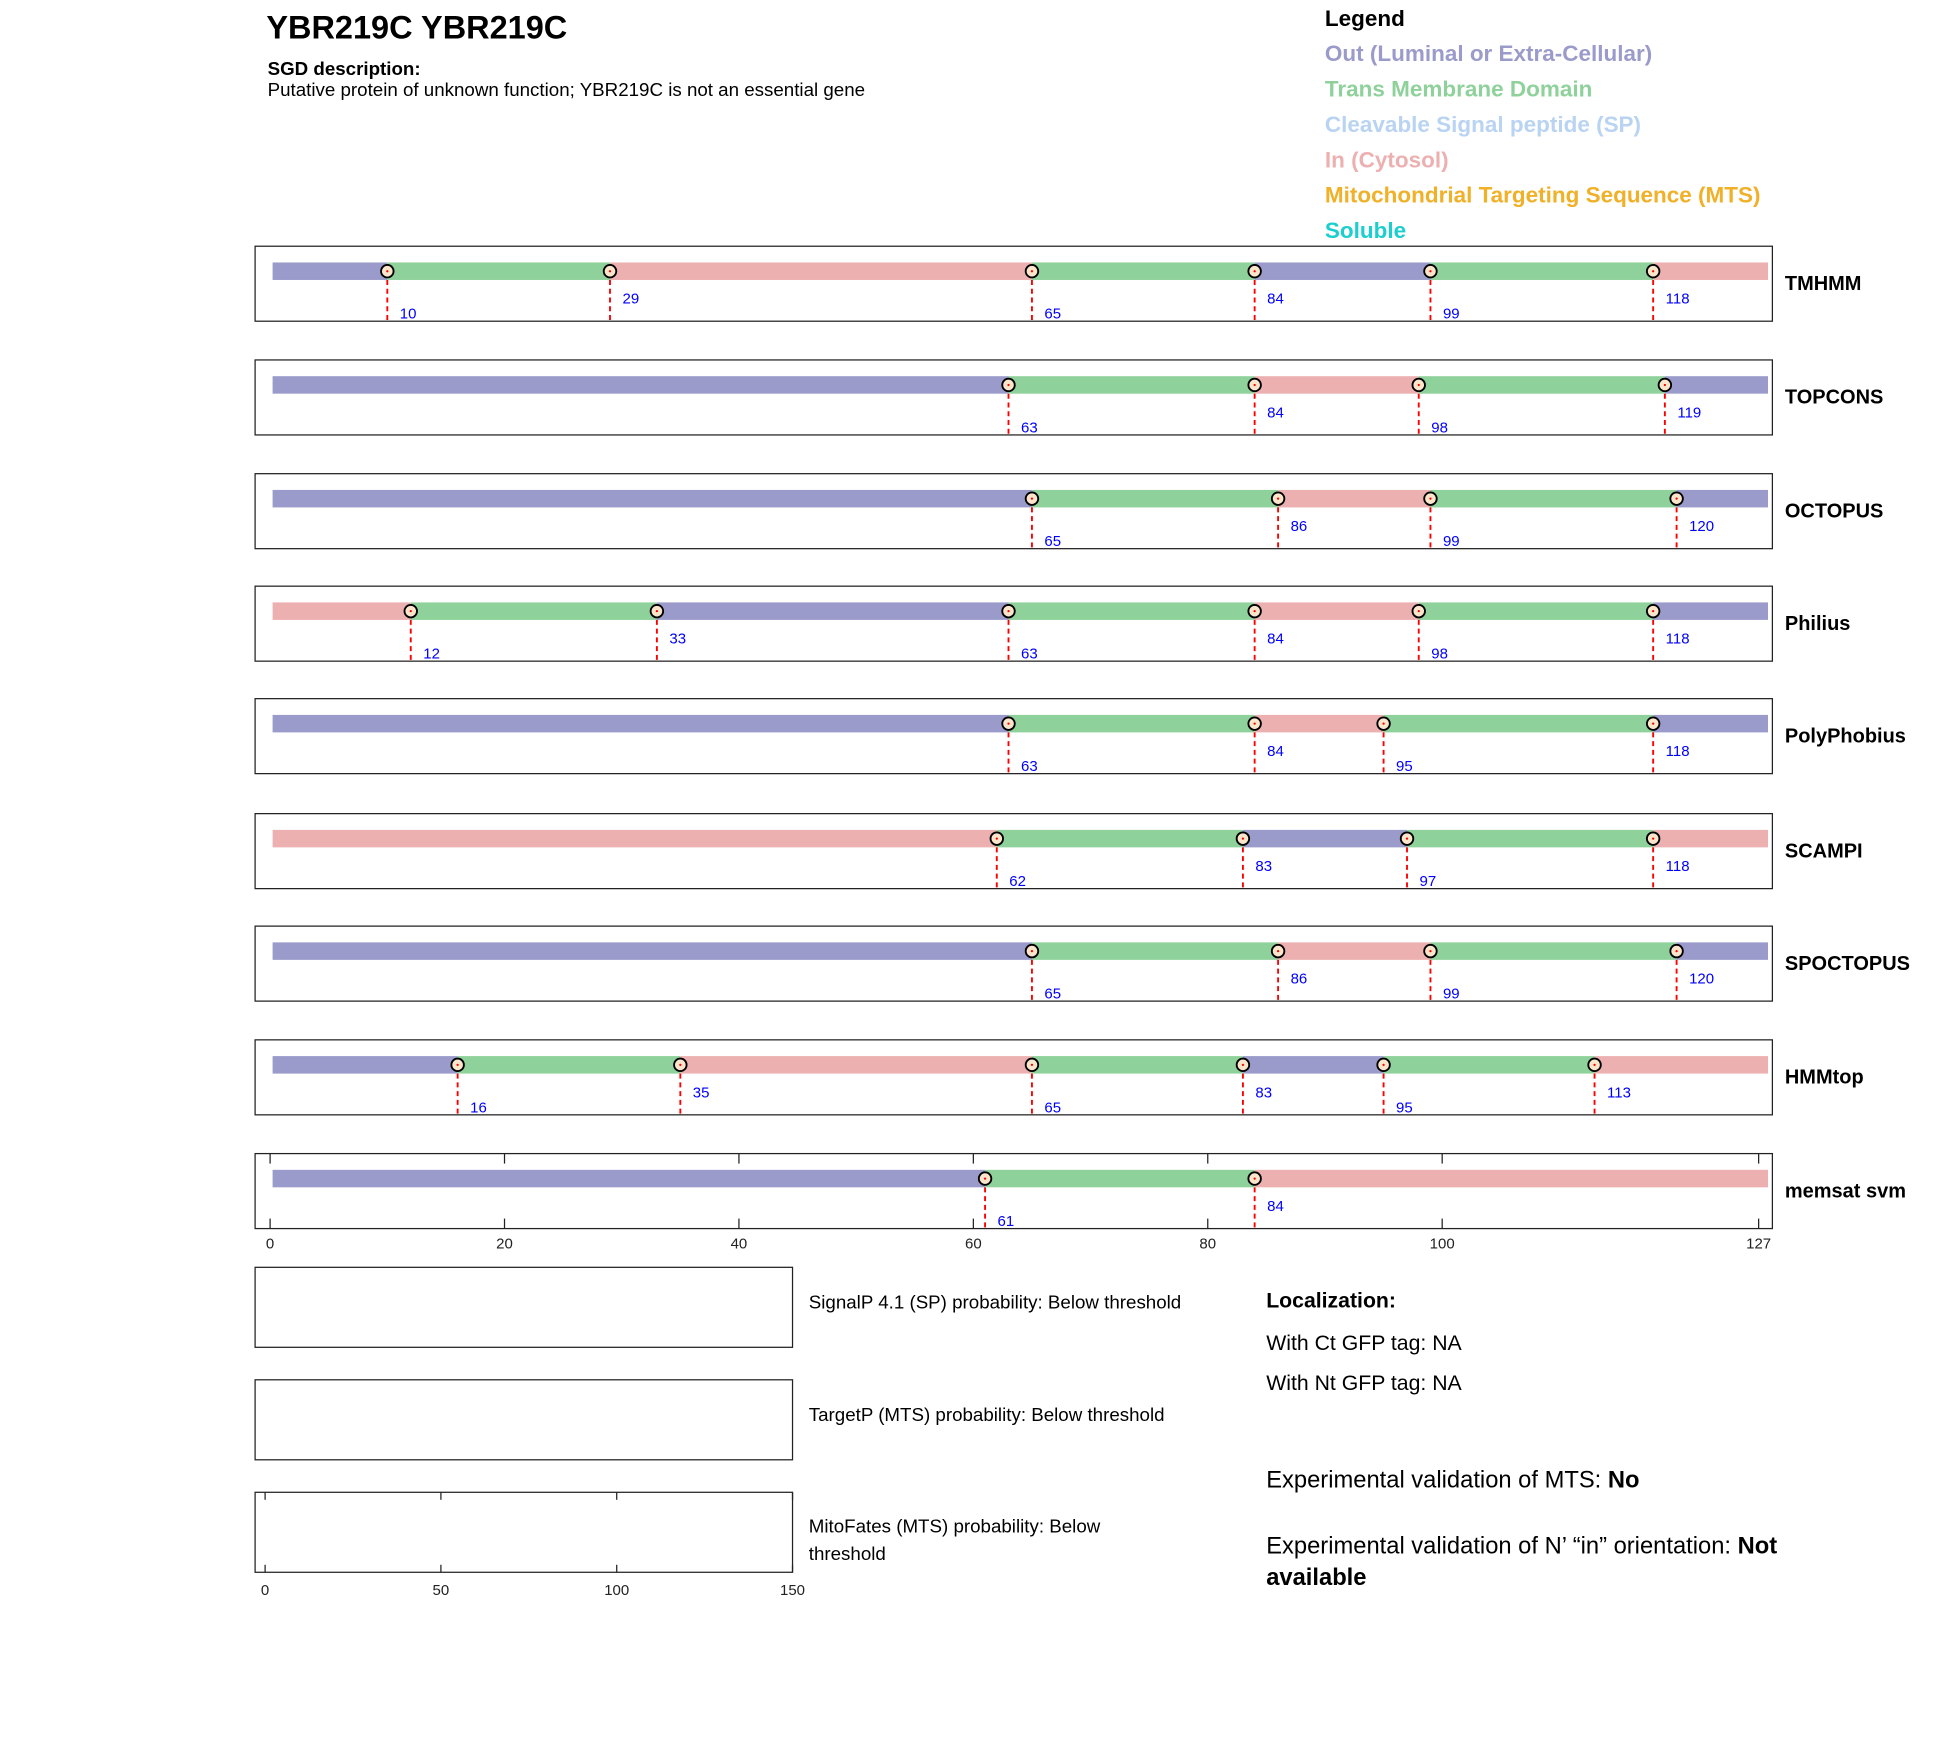 The width and height of the screenshot is (1950, 1761). I want to click on track-name: SCAMPI, so click(1824, 851).